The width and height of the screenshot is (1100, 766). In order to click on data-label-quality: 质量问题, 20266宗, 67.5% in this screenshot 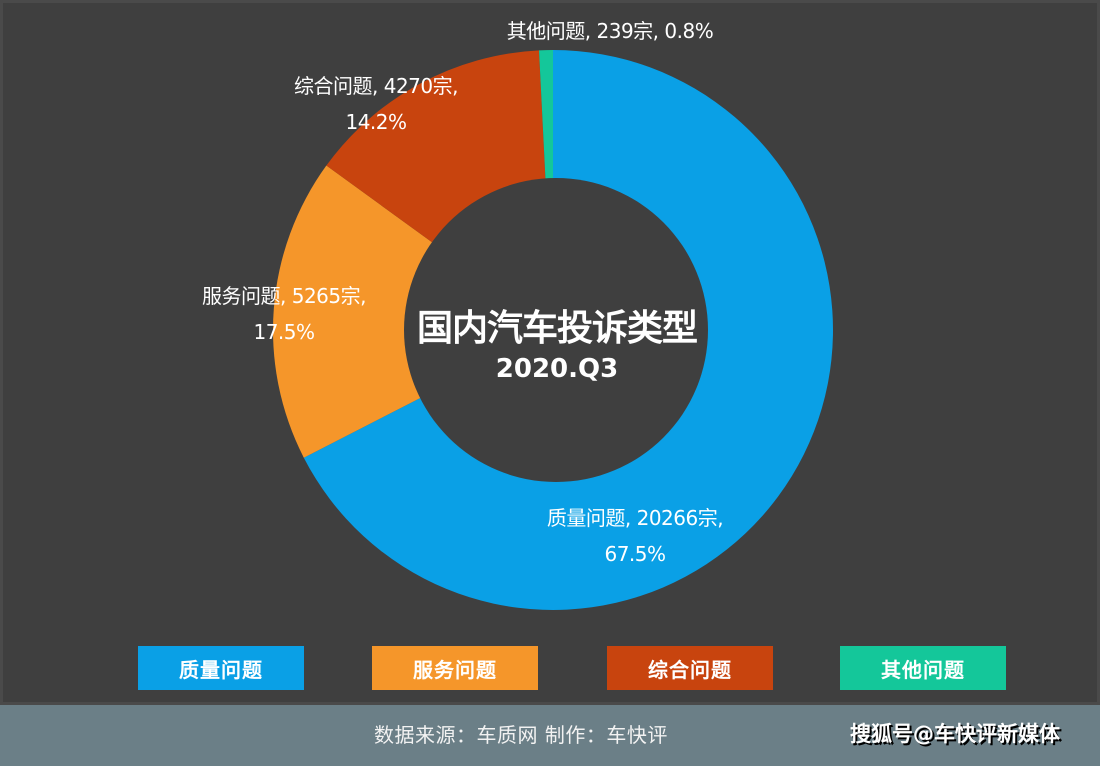, I will do `click(635, 536)`.